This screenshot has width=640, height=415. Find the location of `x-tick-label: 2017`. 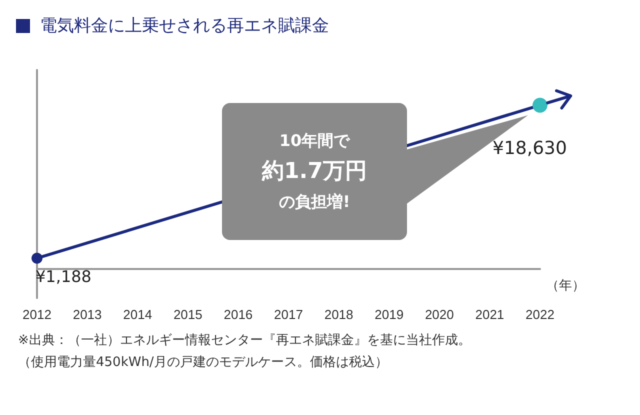

x-tick-label: 2017 is located at coordinates (288, 314).